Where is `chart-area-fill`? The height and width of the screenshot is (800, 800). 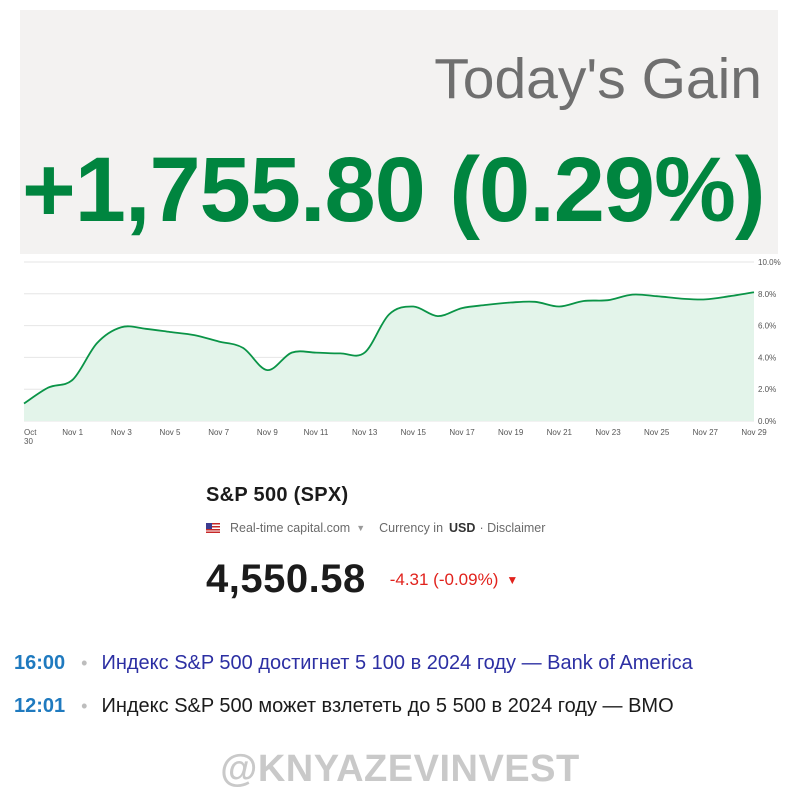 chart-area-fill is located at coordinates (389, 356).